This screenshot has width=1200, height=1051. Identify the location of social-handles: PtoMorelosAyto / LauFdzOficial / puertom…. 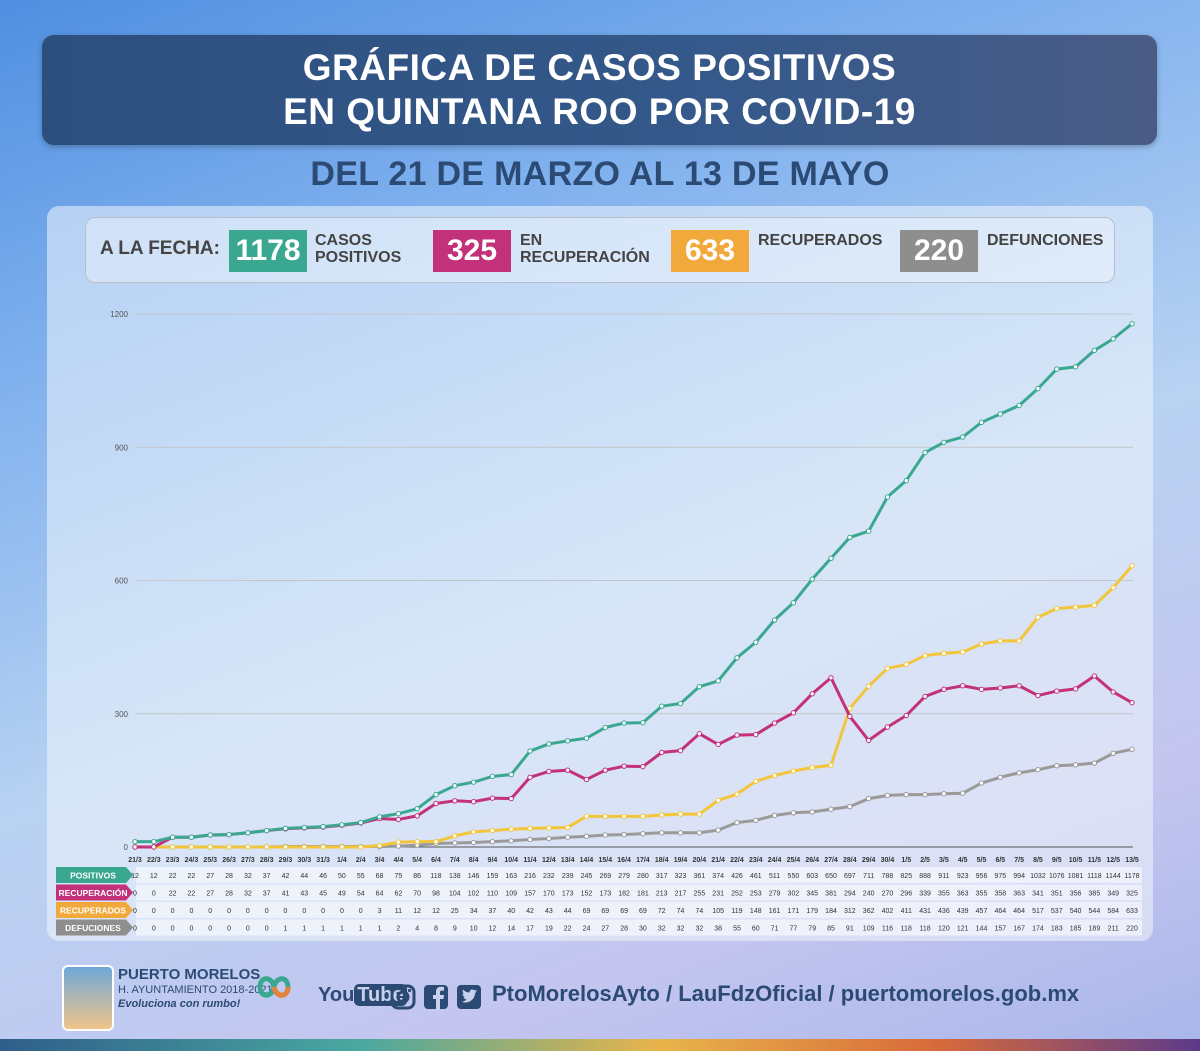
(786, 993).